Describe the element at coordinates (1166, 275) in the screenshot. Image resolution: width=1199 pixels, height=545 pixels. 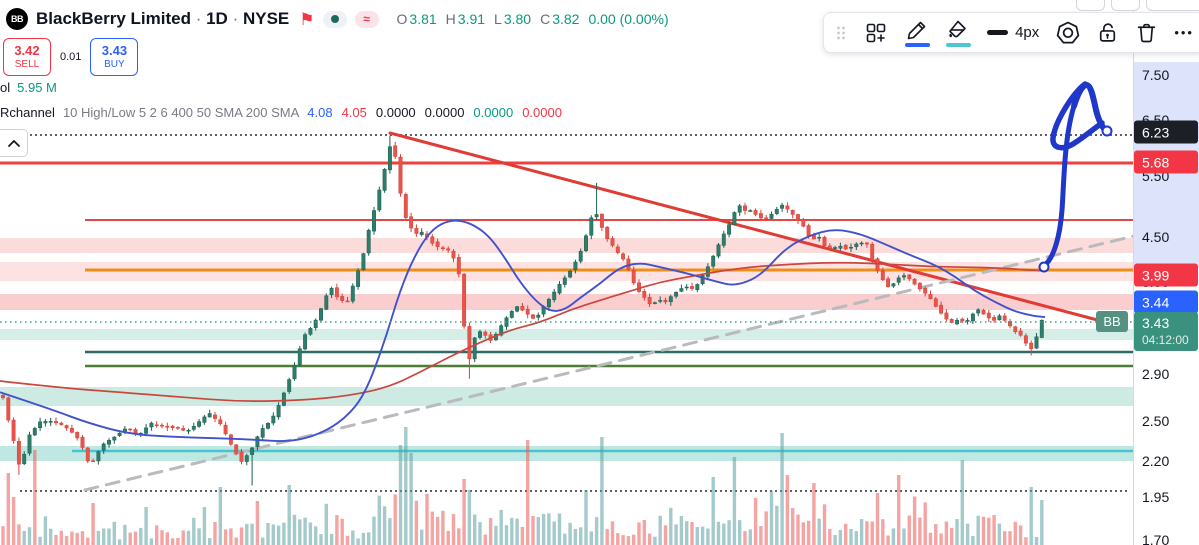
I see `price-badge-3.99: 3.99` at that location.